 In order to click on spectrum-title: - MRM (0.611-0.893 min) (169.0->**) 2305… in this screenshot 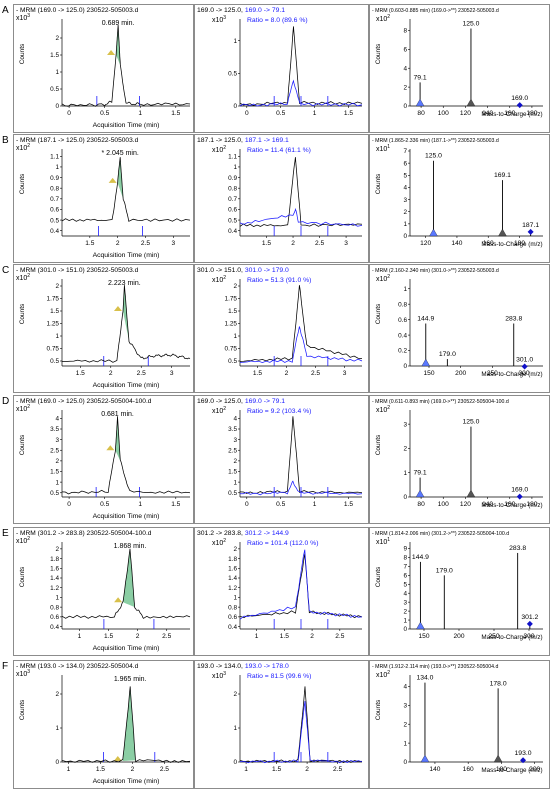, I will do `click(440, 402)`.